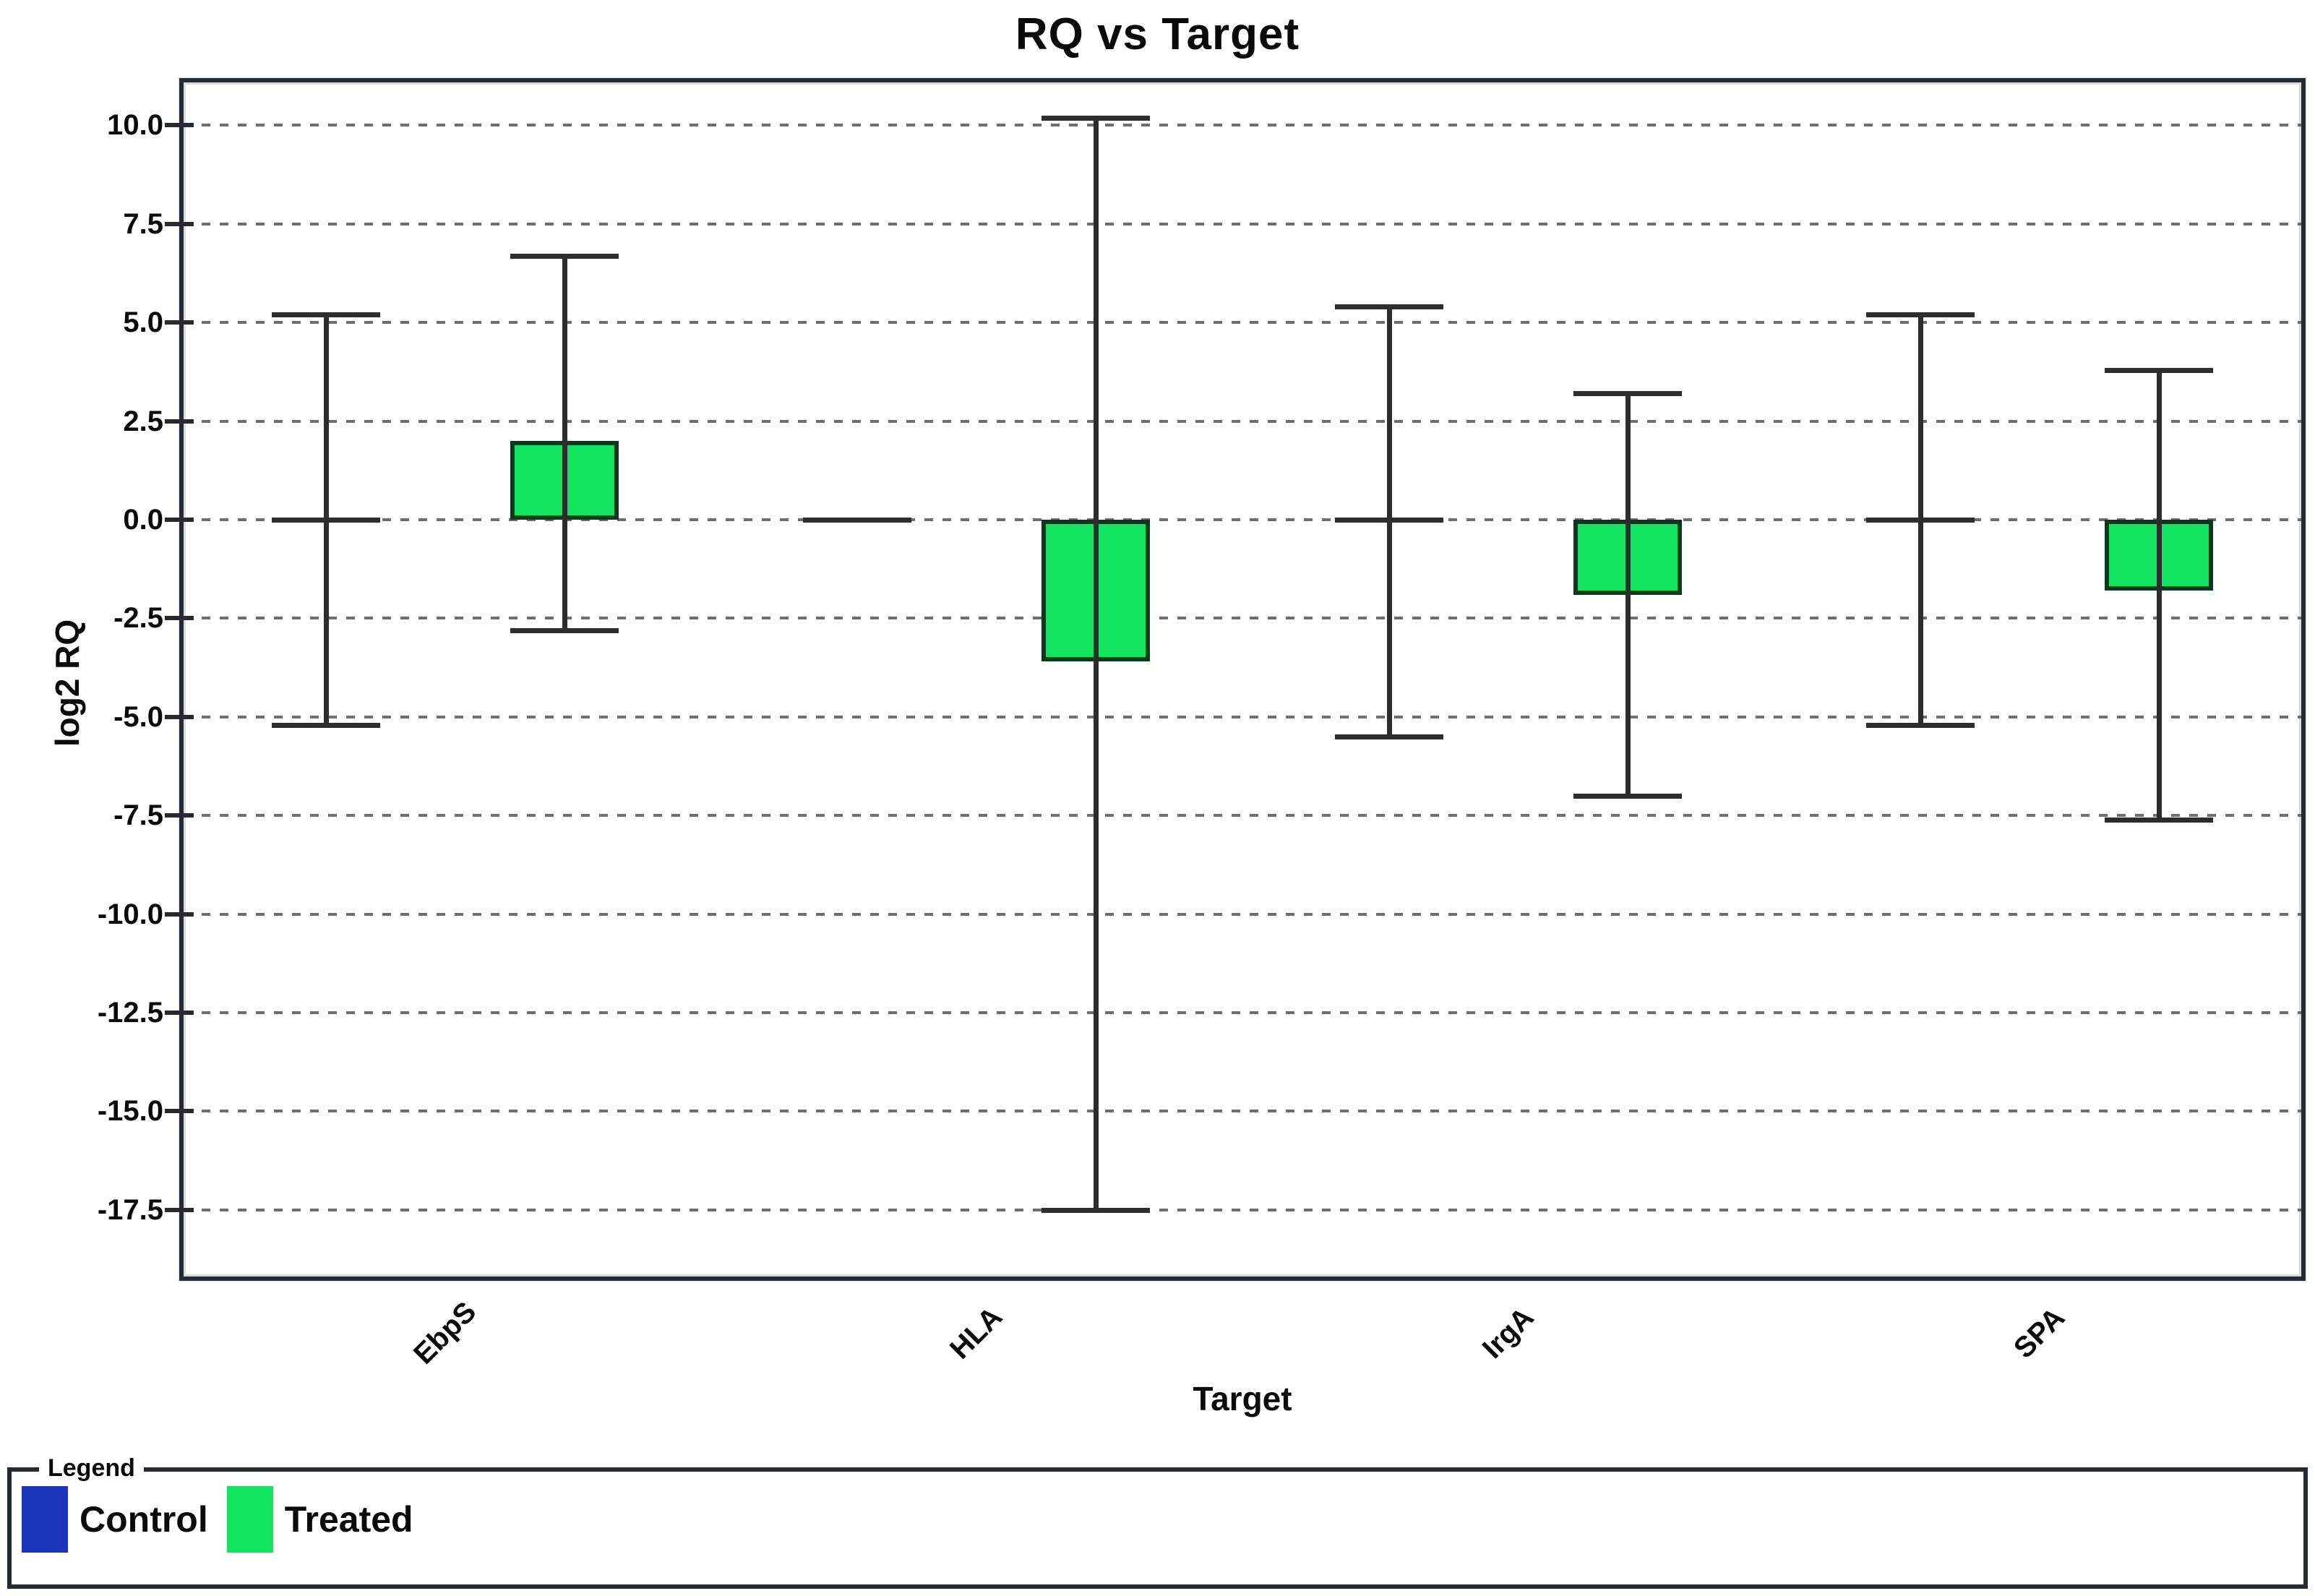  Describe the element at coordinates (1920, 315) in the screenshot. I see `whisker-cap-top-control-SPA` at that location.